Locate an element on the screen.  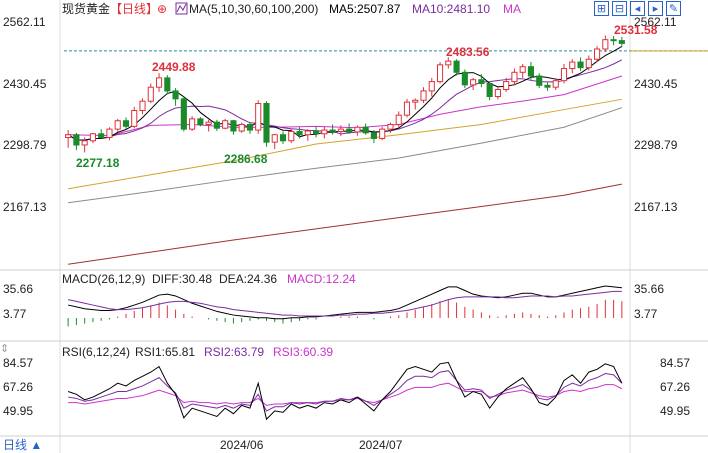
right-icon: ▸ is located at coordinates (655, 8).